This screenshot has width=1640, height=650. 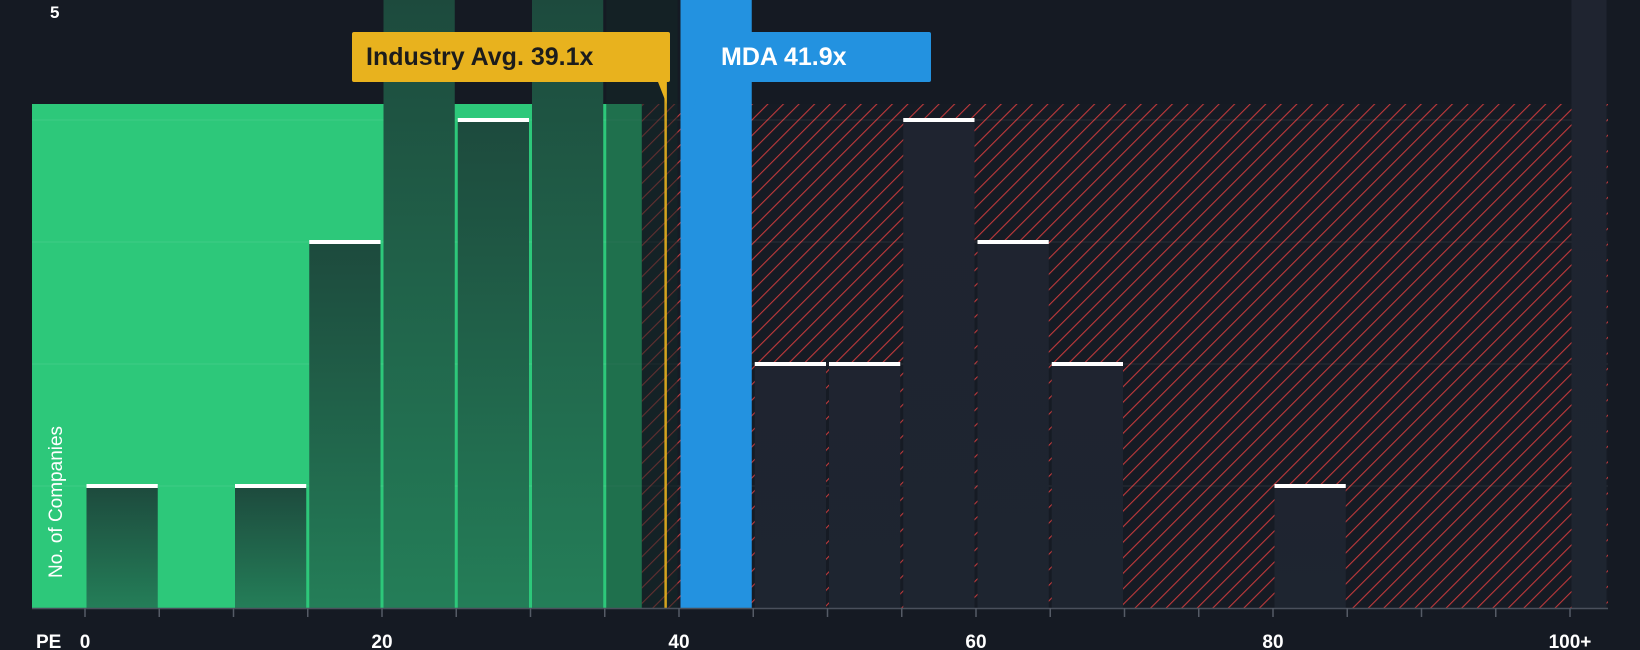 What do you see at coordinates (54, 12) in the screenshot?
I see `y-tick-label: 5` at bounding box center [54, 12].